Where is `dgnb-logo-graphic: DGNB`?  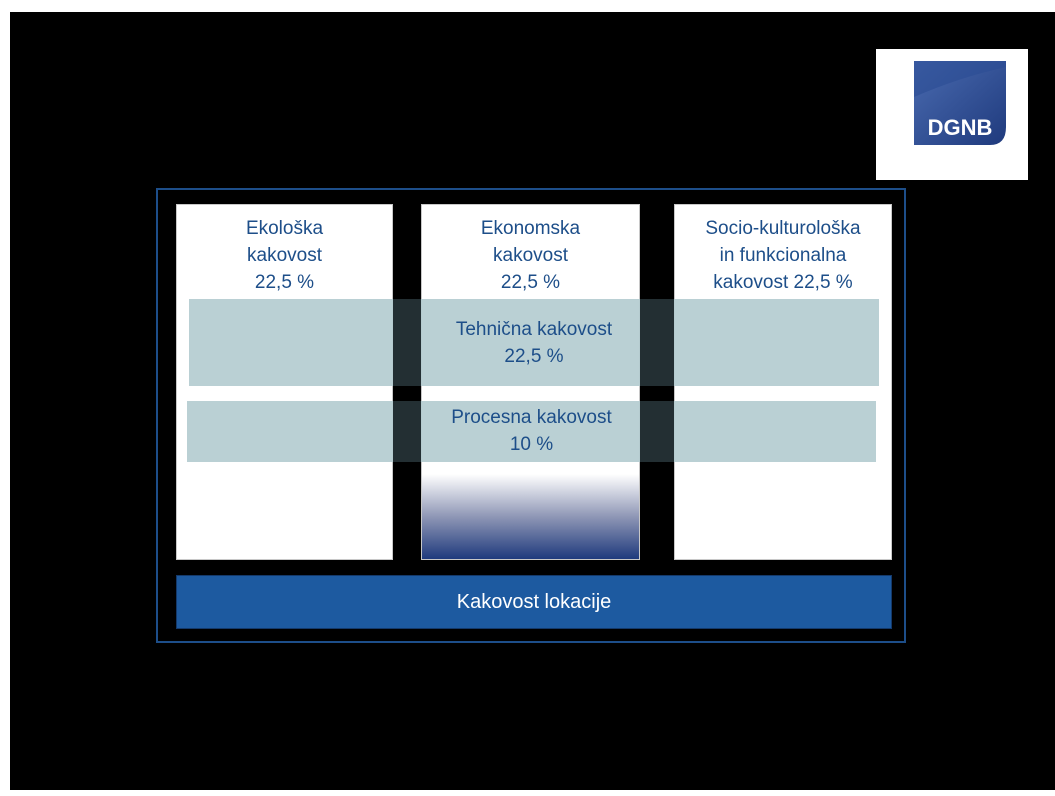
dgnb-logo-graphic: DGNB is located at coordinates (960, 103).